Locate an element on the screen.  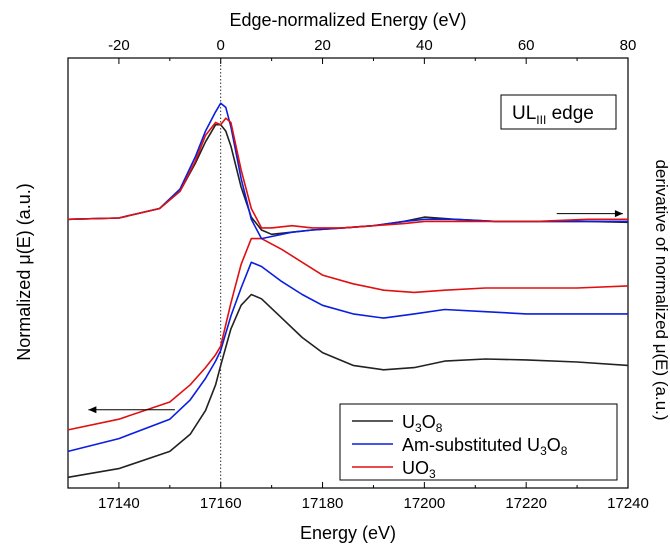
y-axis-right-label: derivative of normalized μ(E) (a.u.) is located at coordinates (661, 289).